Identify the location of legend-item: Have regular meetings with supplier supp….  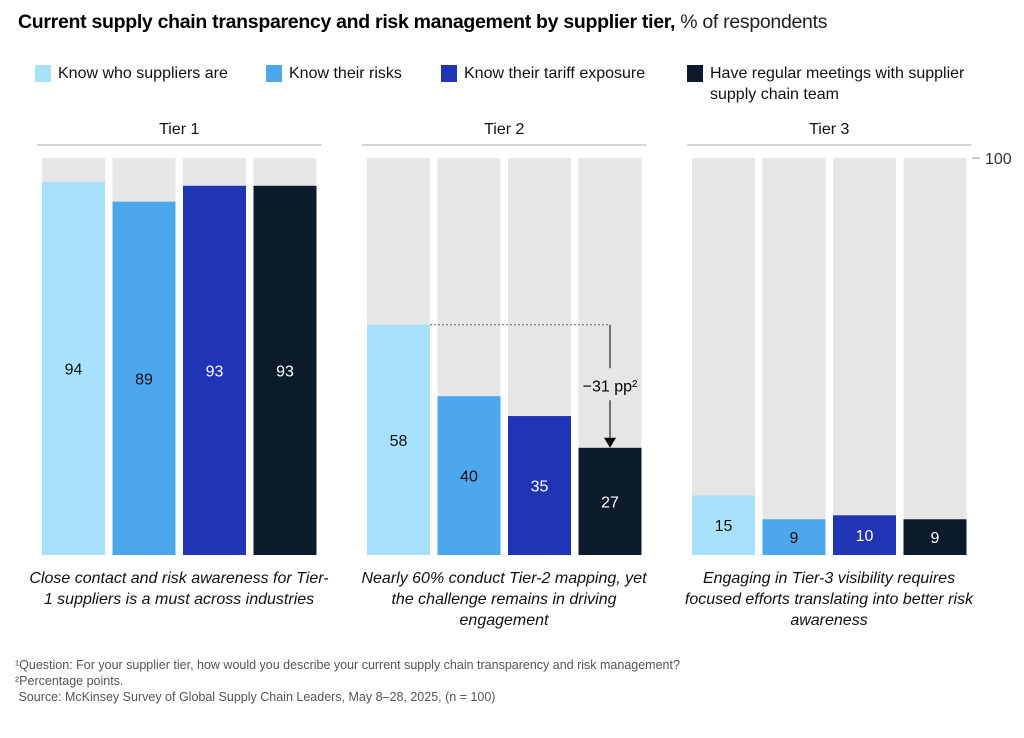
(842, 84).